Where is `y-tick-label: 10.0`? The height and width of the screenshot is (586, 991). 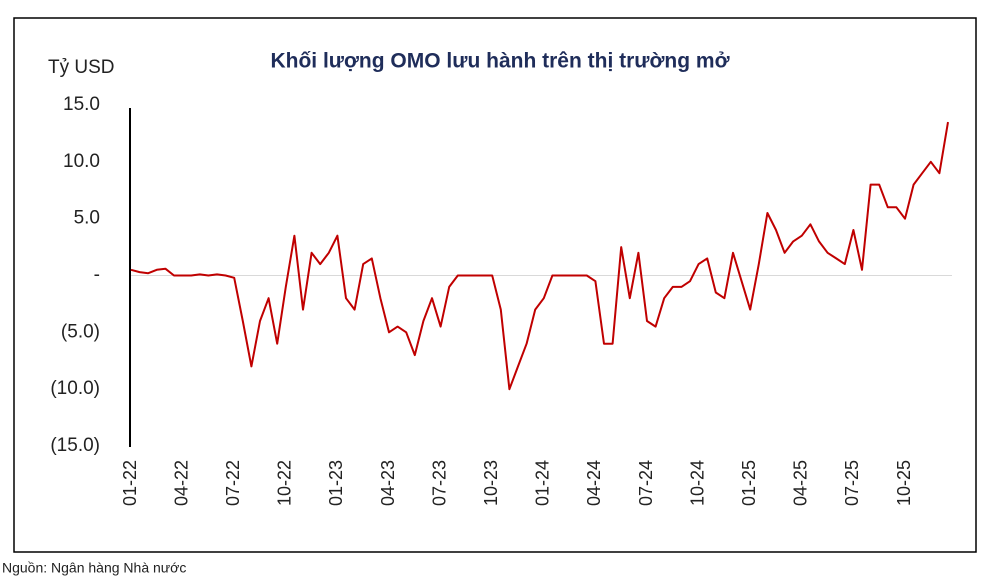 y-tick-label: 10.0 is located at coordinates (81, 161).